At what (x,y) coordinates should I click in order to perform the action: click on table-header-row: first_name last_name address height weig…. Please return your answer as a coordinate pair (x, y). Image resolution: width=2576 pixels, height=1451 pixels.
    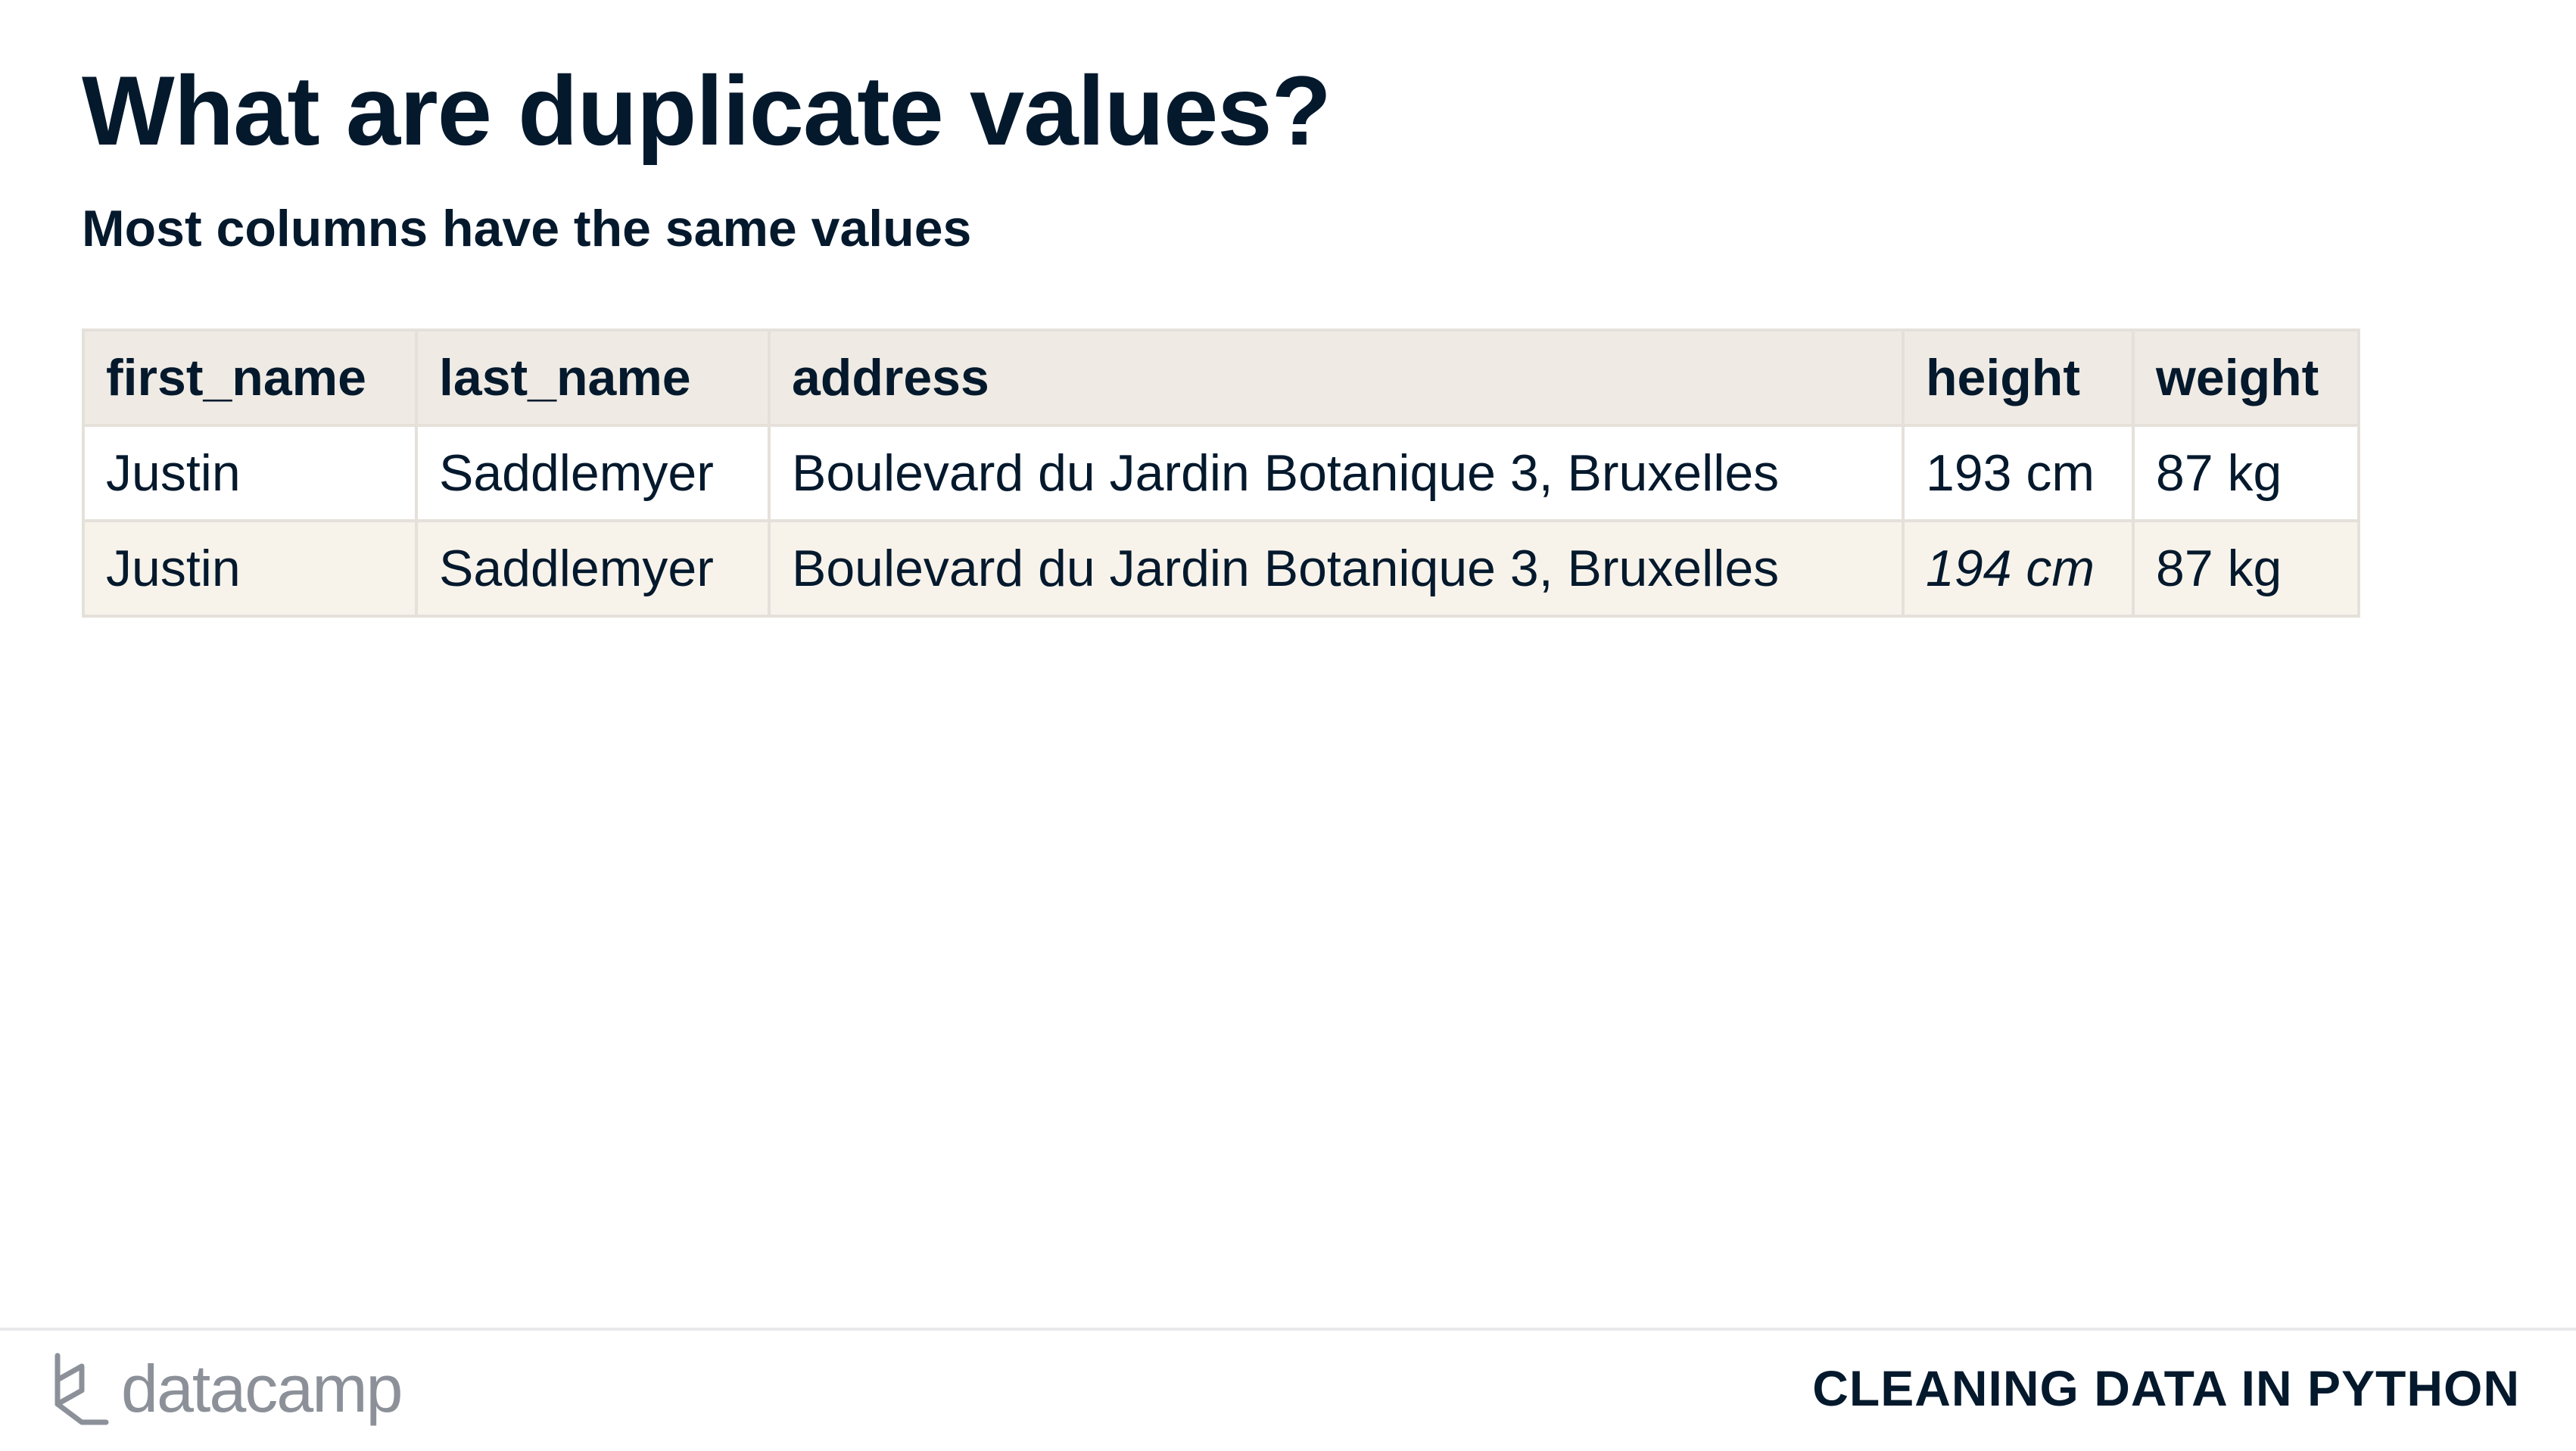
    Looking at the image, I should click on (1221, 377).